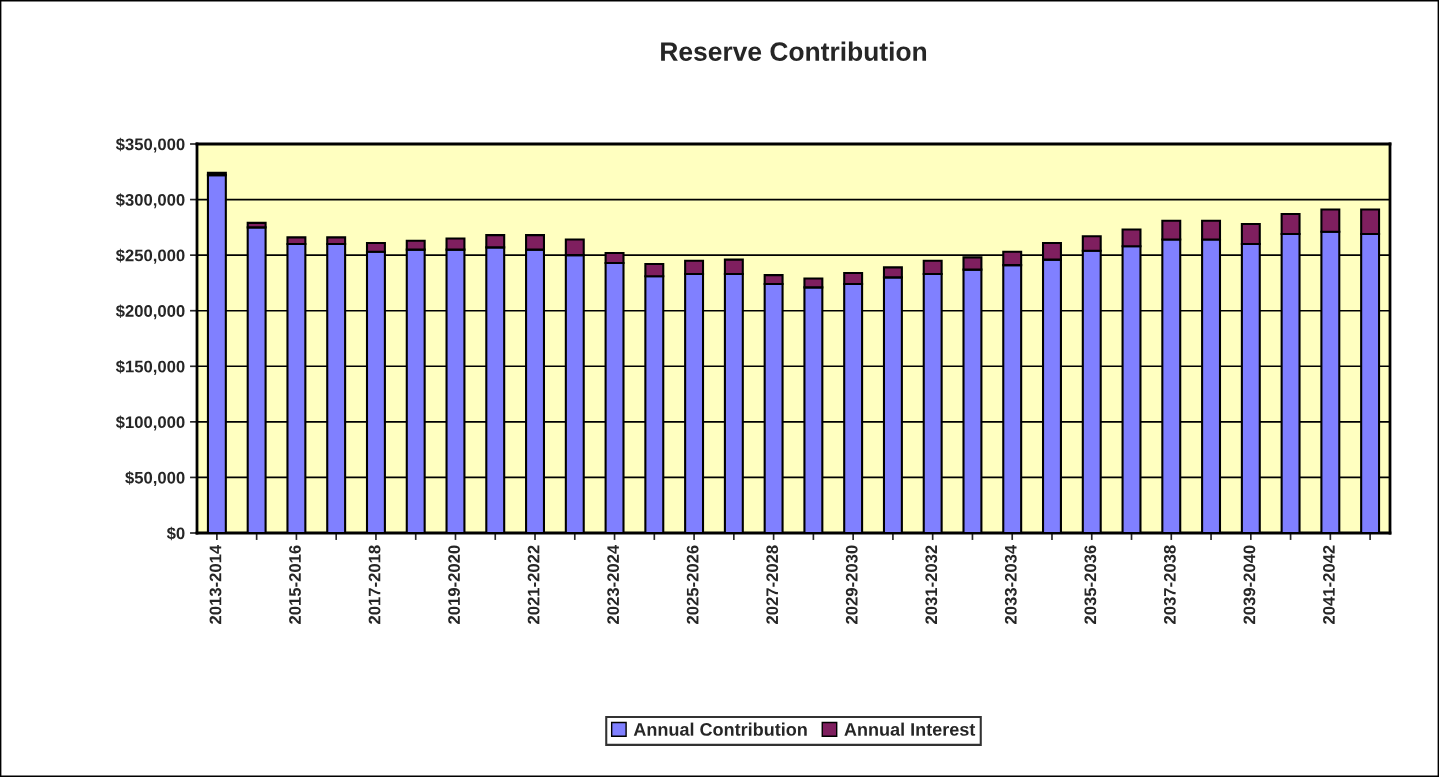 This screenshot has height=777, width=1439. Describe the element at coordinates (851, 584) in the screenshot. I see `x-tick-label: 2029-2030` at that location.